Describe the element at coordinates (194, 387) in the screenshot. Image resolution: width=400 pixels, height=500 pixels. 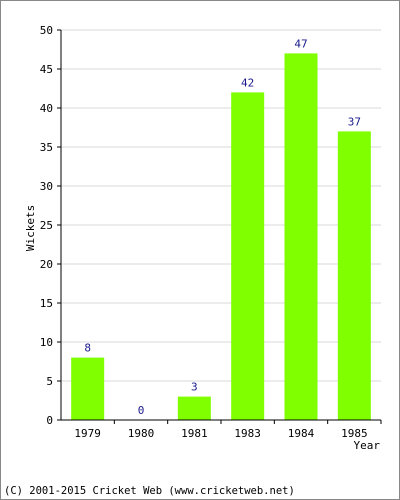
I see `data-label: 3` at that location.